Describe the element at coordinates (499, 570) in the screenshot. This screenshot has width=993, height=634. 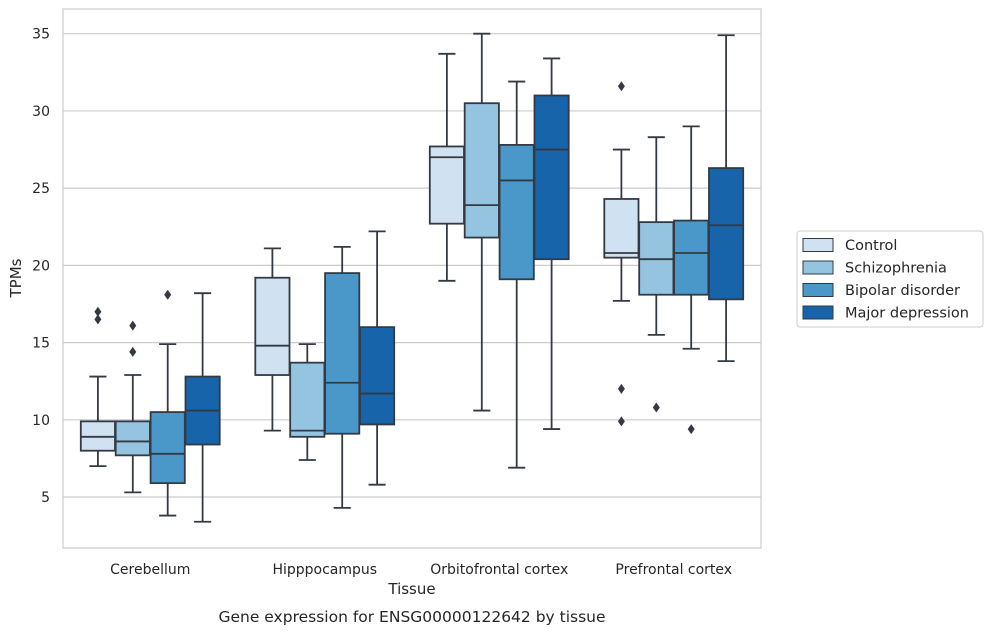
I see `x-tick-label: Orbitofrontal cortex` at that location.